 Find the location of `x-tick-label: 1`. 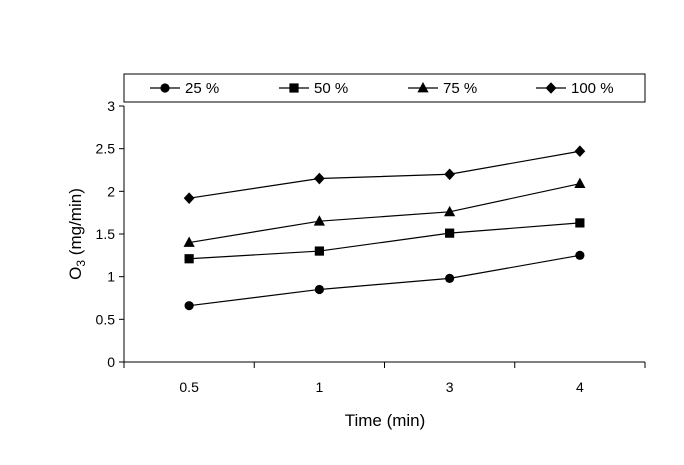

x-tick-label: 1 is located at coordinates (319, 387).